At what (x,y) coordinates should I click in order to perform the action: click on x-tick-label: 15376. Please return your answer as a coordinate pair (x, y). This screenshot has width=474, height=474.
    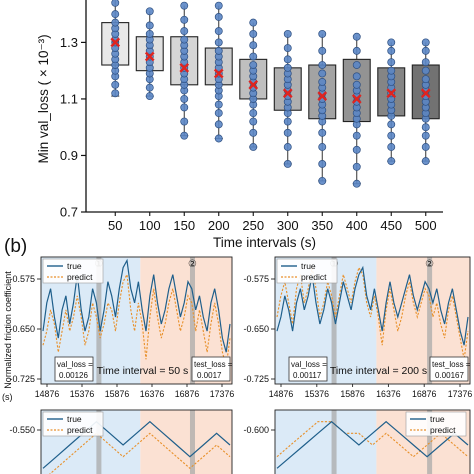
    Looking at the image, I should click on (317, 394).